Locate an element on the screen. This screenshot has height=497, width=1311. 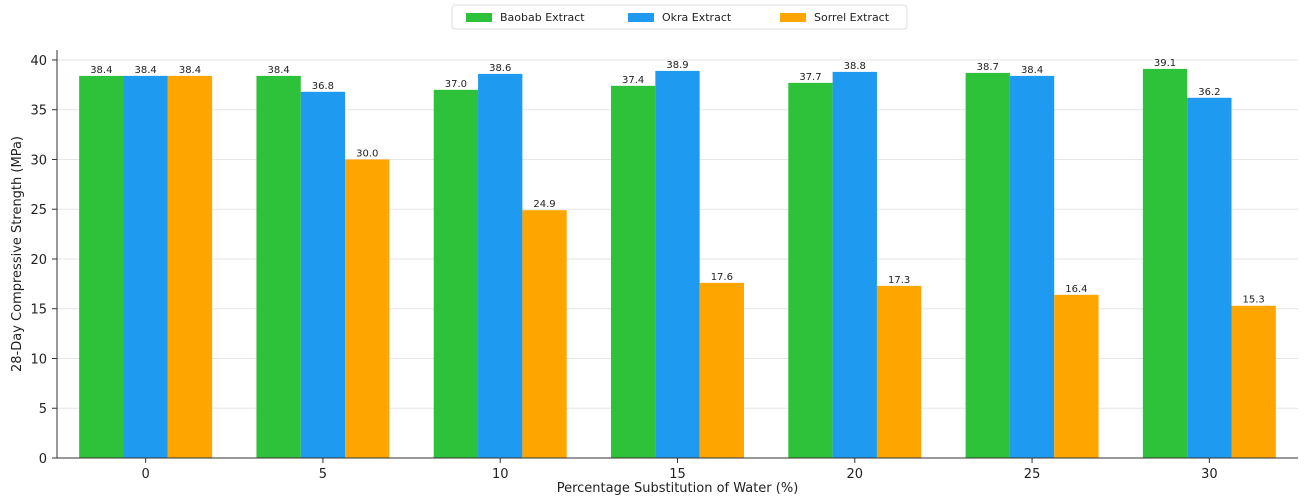
x-tick-label: 10 is located at coordinates (500, 474).